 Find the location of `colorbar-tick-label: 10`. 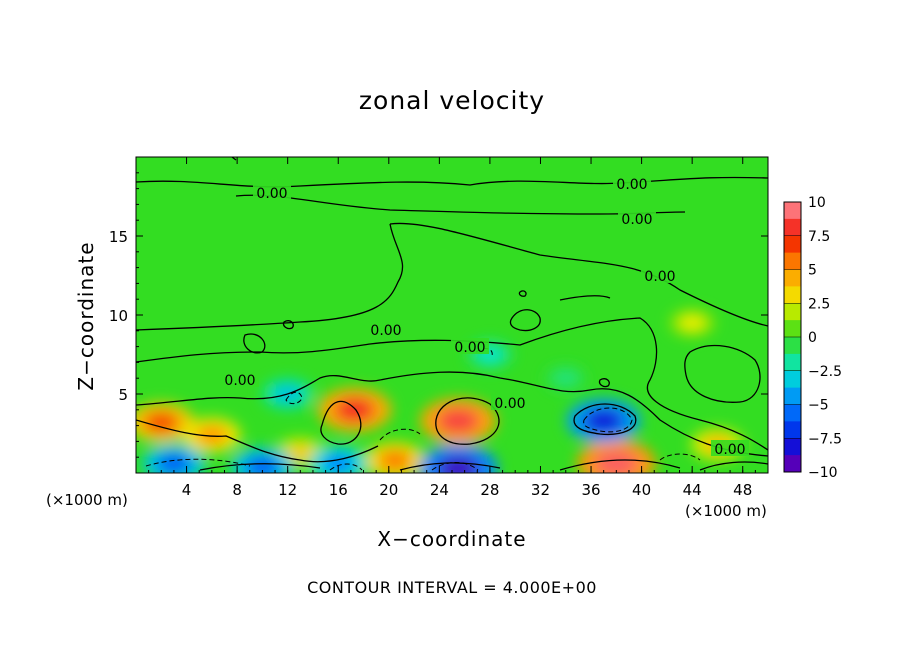

colorbar-tick-label: 10 is located at coordinates (817, 203).